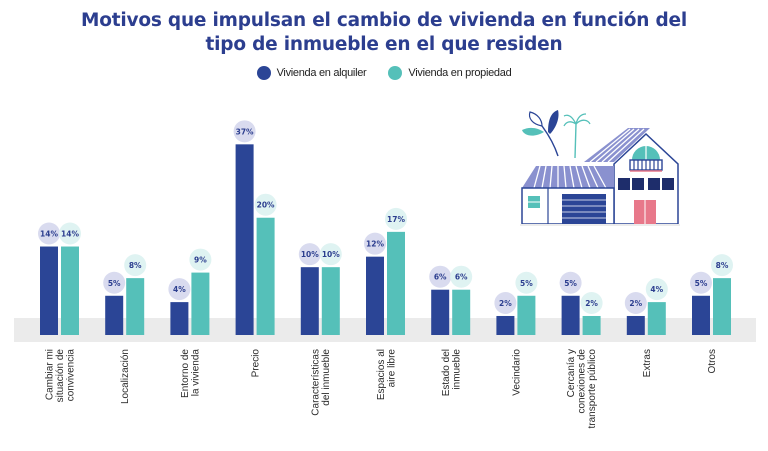 This screenshot has width=768, height=451. I want to click on data-label: 17%, so click(396, 219).